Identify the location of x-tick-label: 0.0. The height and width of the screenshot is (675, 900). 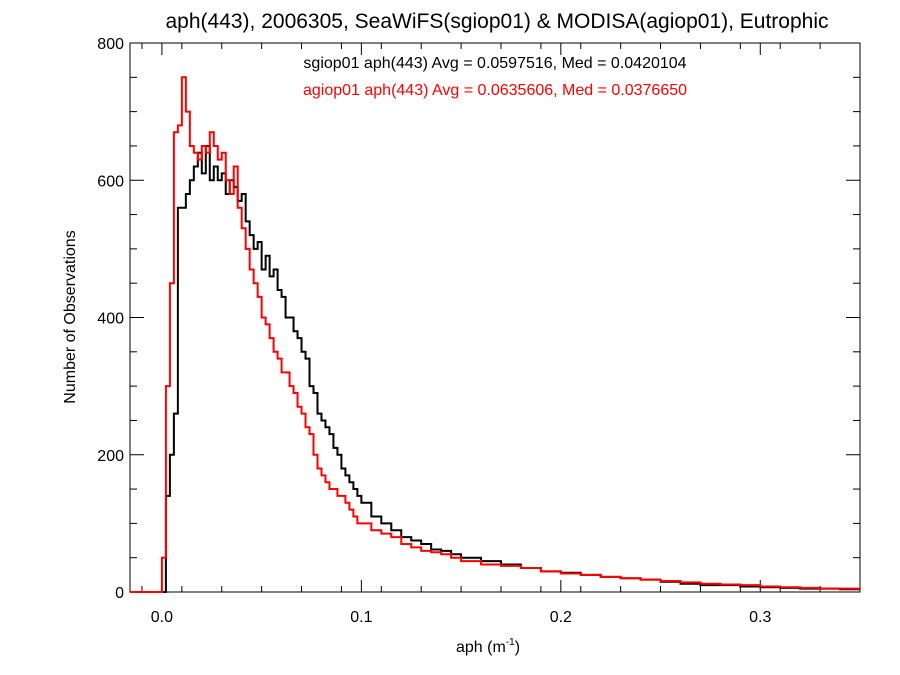
(162, 617).